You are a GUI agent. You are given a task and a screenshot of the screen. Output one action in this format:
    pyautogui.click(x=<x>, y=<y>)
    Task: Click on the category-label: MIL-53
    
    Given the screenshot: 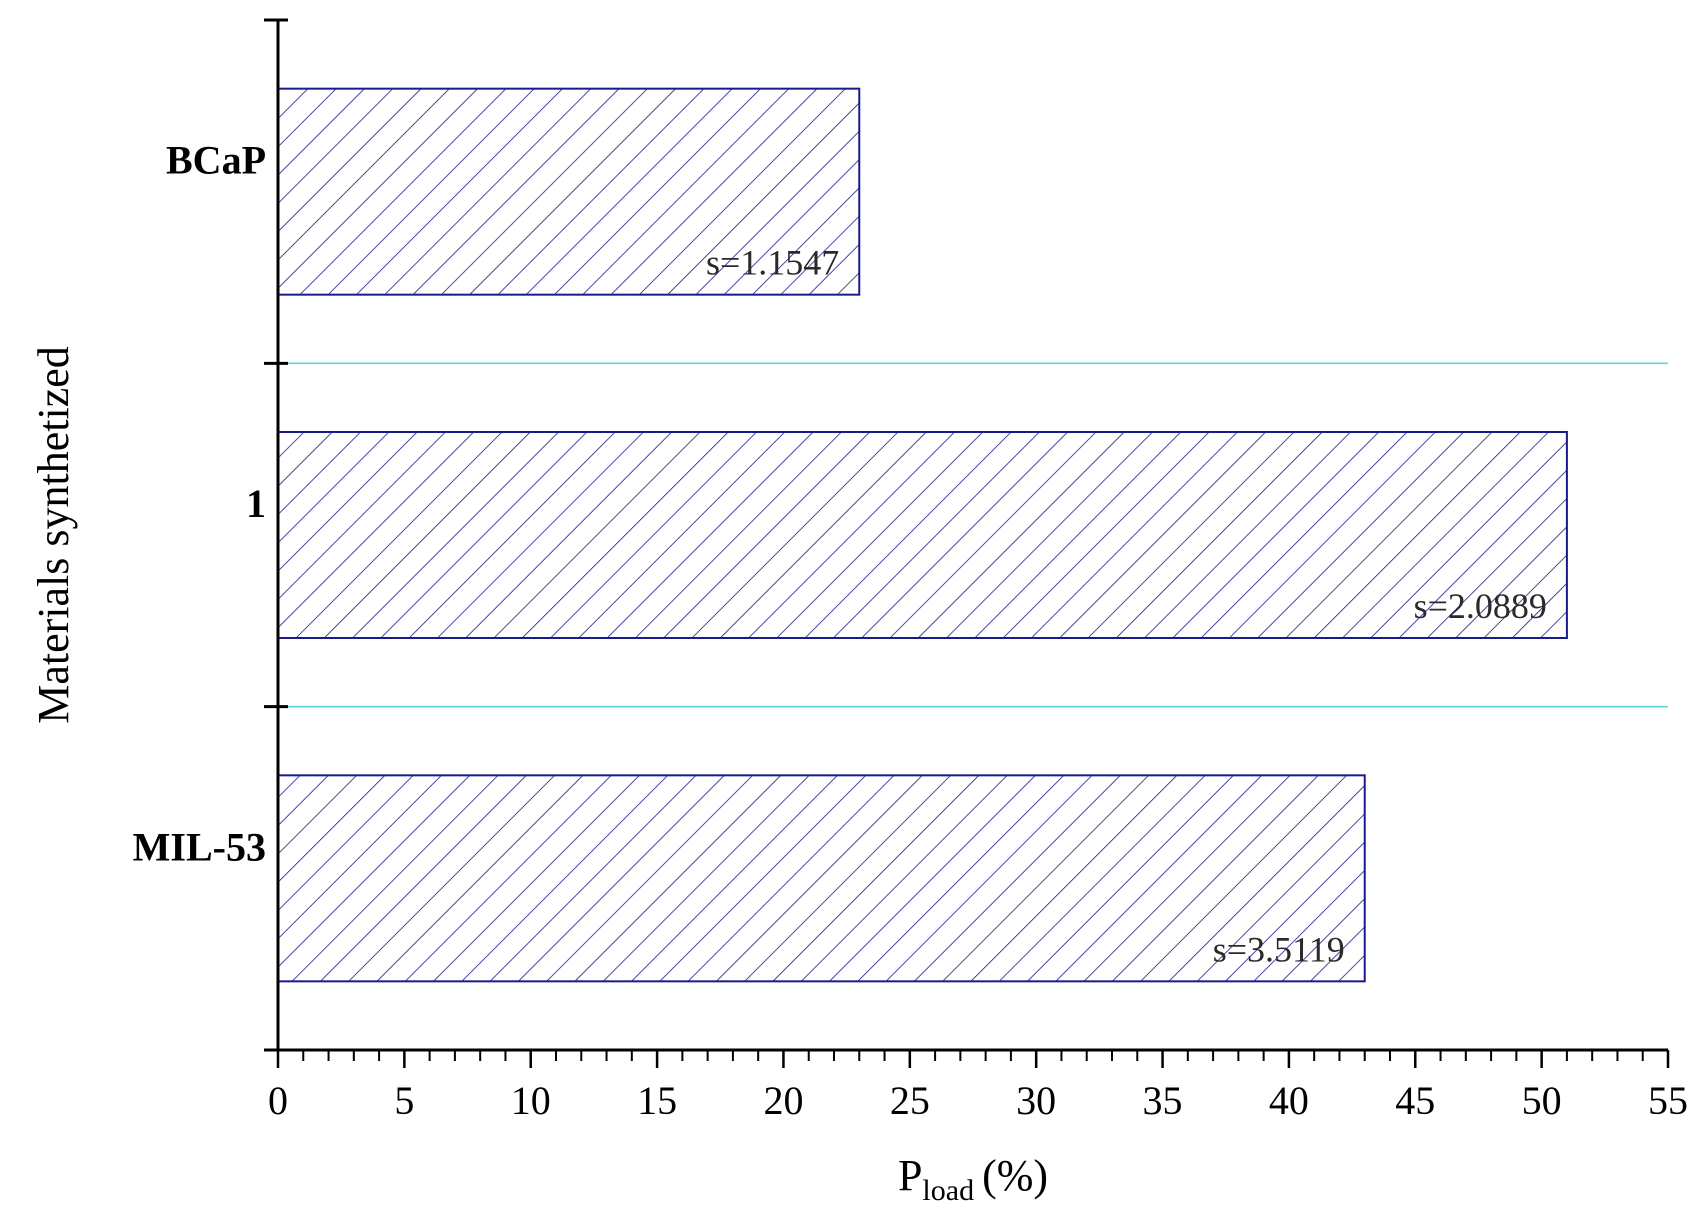 What is the action you would take?
    pyautogui.click(x=199, y=846)
    